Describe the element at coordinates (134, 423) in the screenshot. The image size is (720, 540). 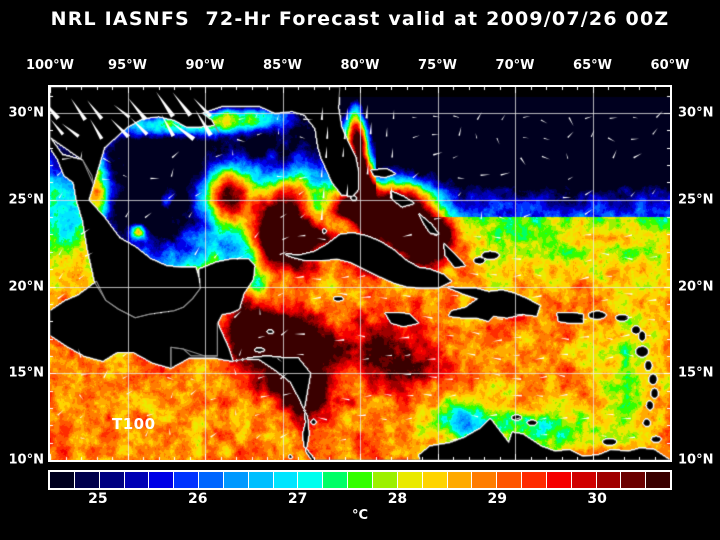
I see `t100-label: T100` at that location.